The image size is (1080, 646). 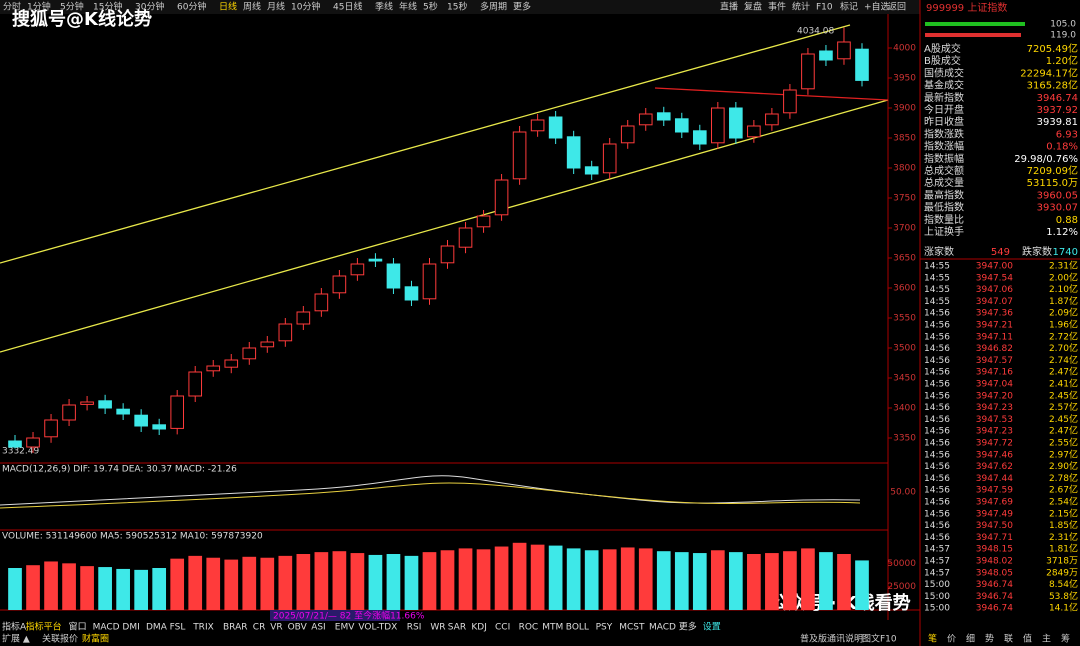 I want to click on toolbar-item: 月线, so click(x=276, y=7).